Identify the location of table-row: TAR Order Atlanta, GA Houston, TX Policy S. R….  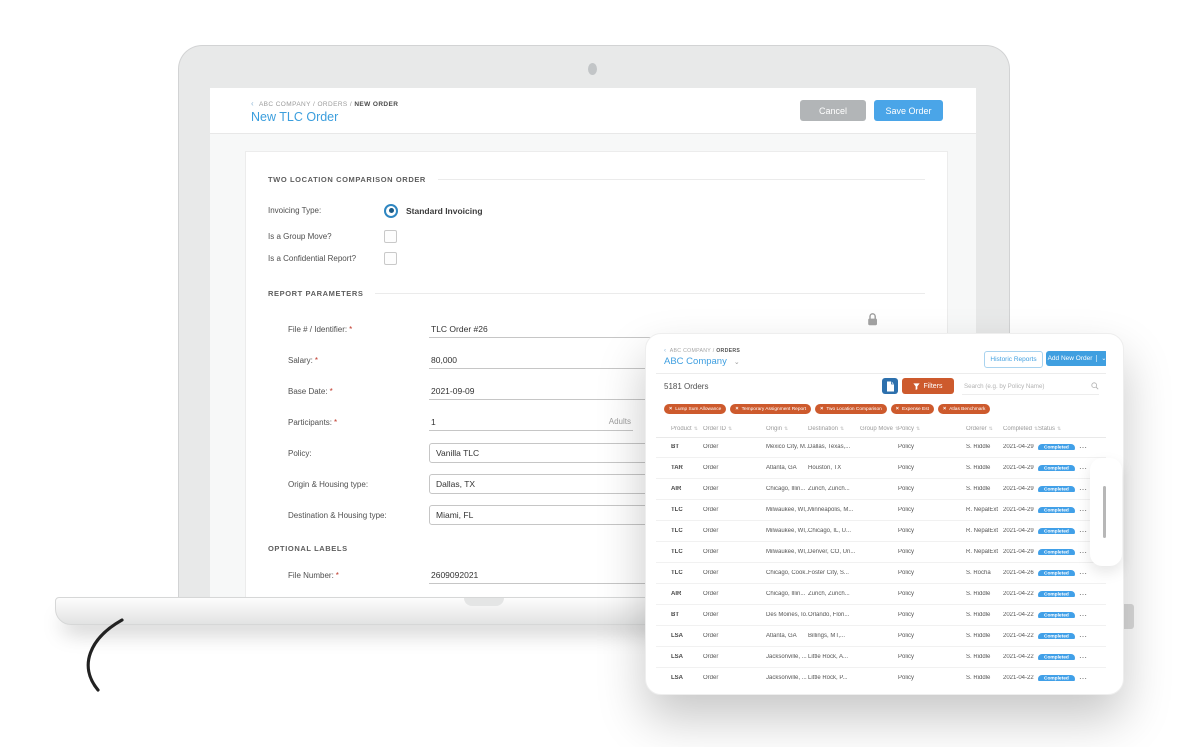
(881, 468).